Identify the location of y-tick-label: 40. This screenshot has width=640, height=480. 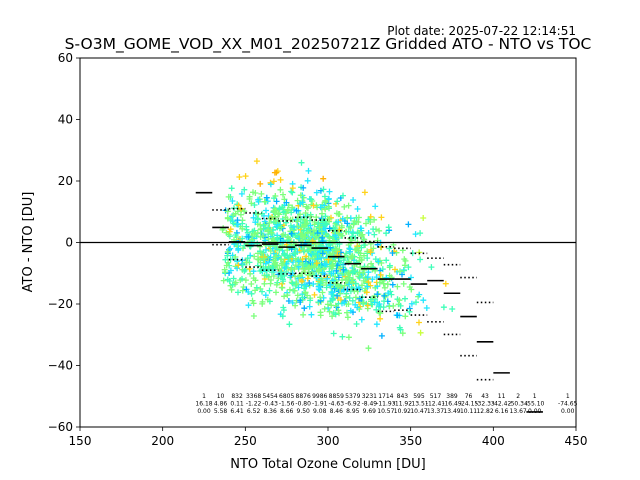
(65, 120).